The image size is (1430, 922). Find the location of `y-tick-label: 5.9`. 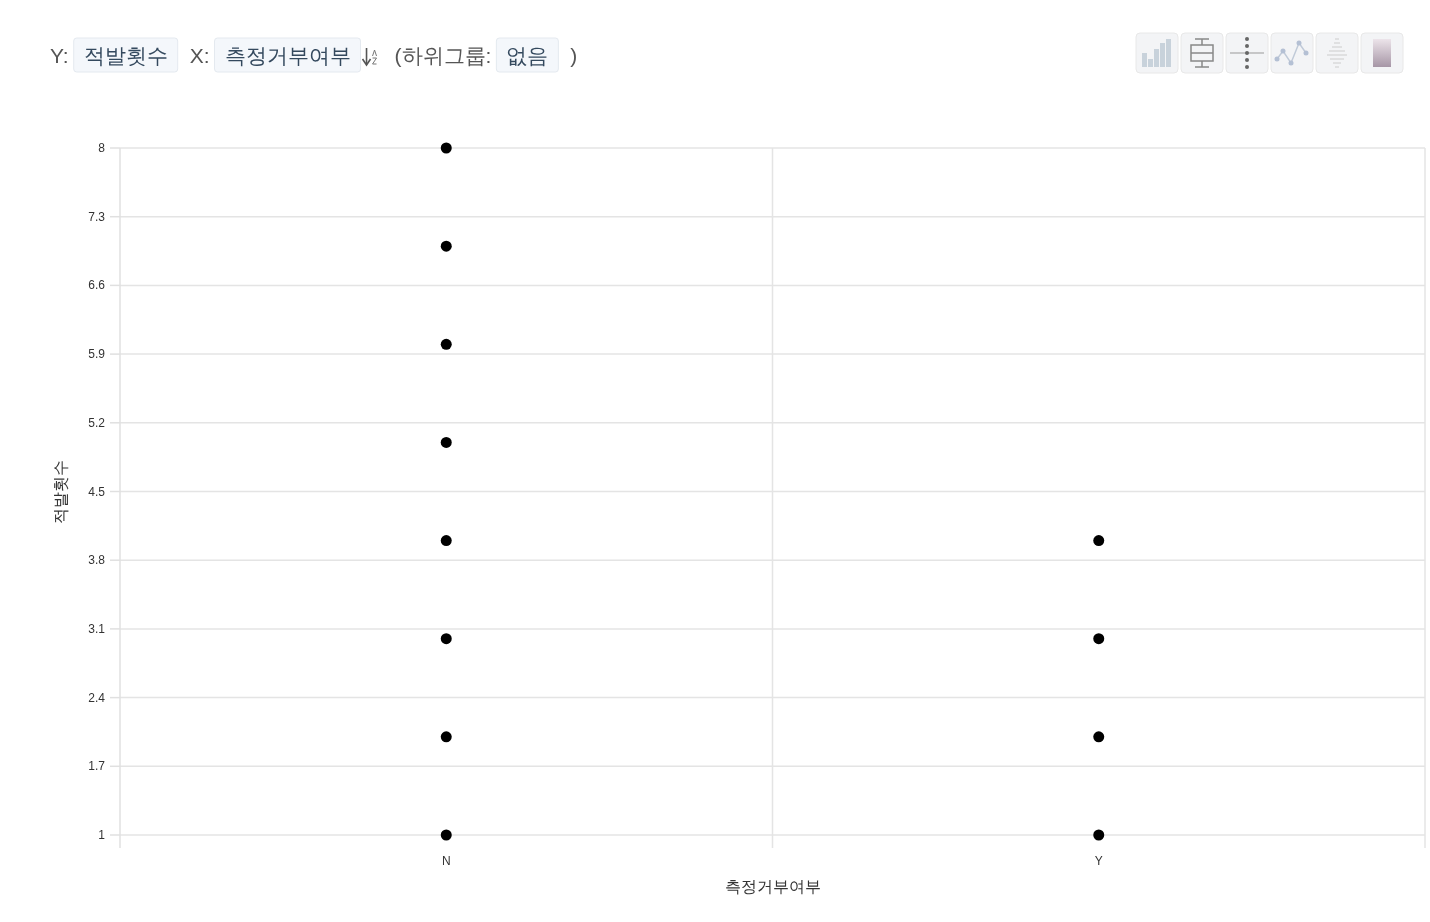

y-tick-label: 5.9 is located at coordinates (97, 354).